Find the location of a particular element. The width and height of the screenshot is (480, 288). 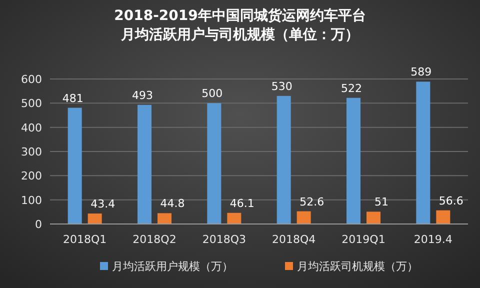

x-tick-label: 2019Q1 is located at coordinates (364, 239).